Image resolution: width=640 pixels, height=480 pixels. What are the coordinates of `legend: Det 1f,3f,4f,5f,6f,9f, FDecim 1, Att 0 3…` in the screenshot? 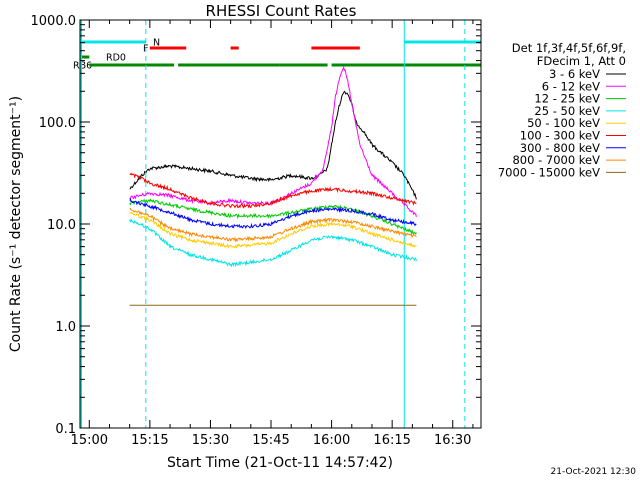 It's located at (562, 110).